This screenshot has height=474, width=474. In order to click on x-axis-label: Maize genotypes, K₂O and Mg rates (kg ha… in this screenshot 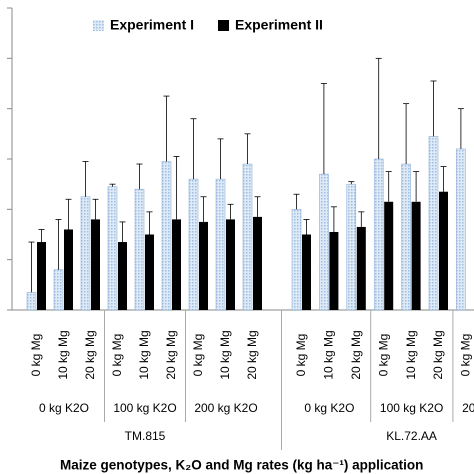, I will do `click(241, 465)`.